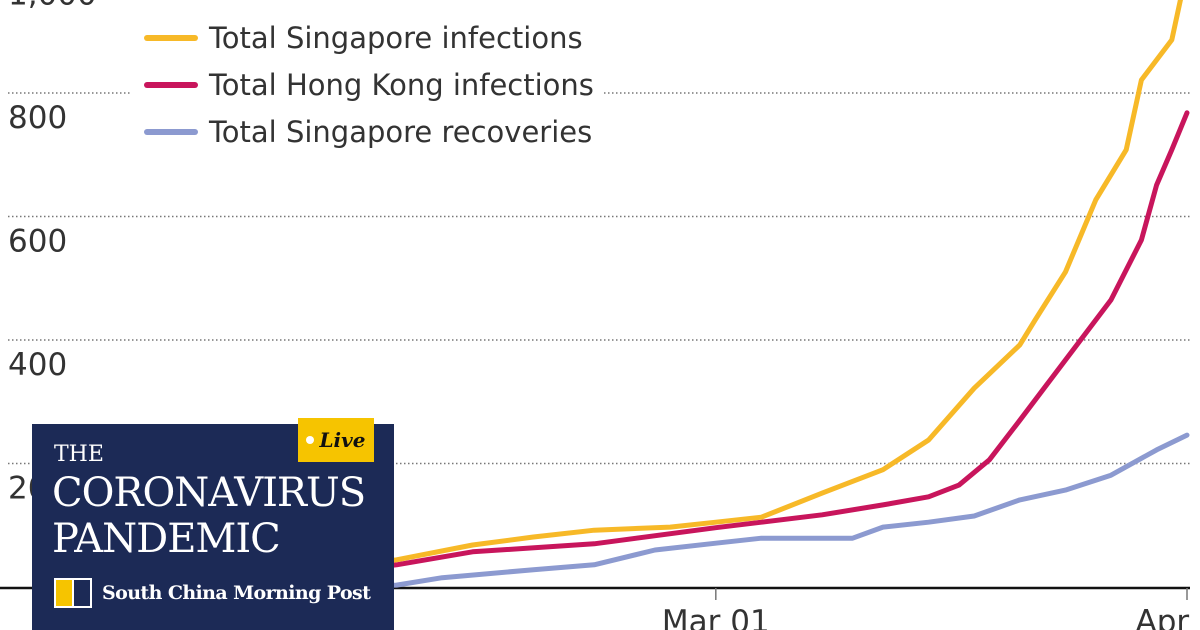 This screenshot has width=1200, height=630. What do you see at coordinates (236, 593) in the screenshot?
I see `brand-name: South China Morning Post` at bounding box center [236, 593].